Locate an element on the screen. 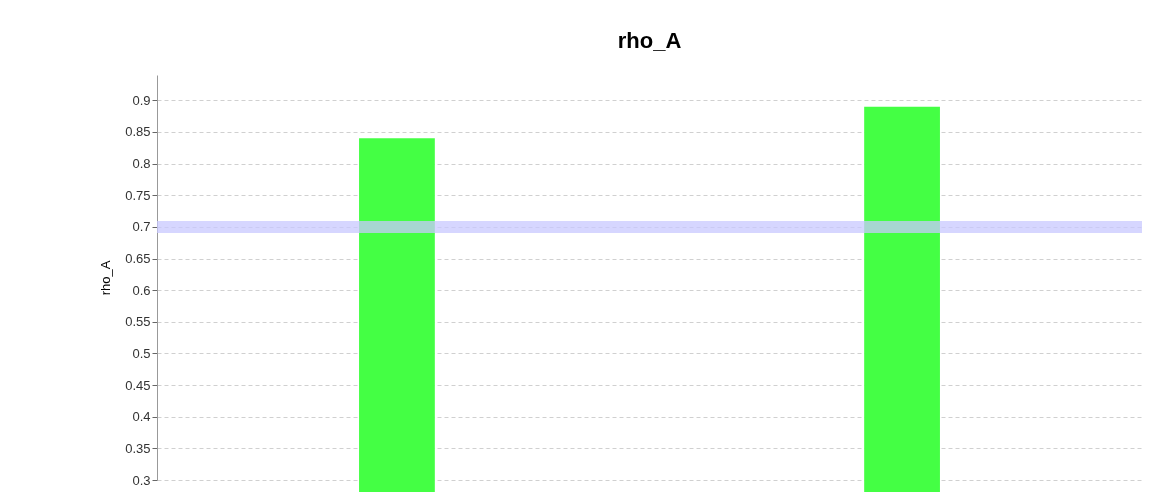 The image size is (1153, 492). y-tick-label: 0.55 is located at coordinates (138, 322).